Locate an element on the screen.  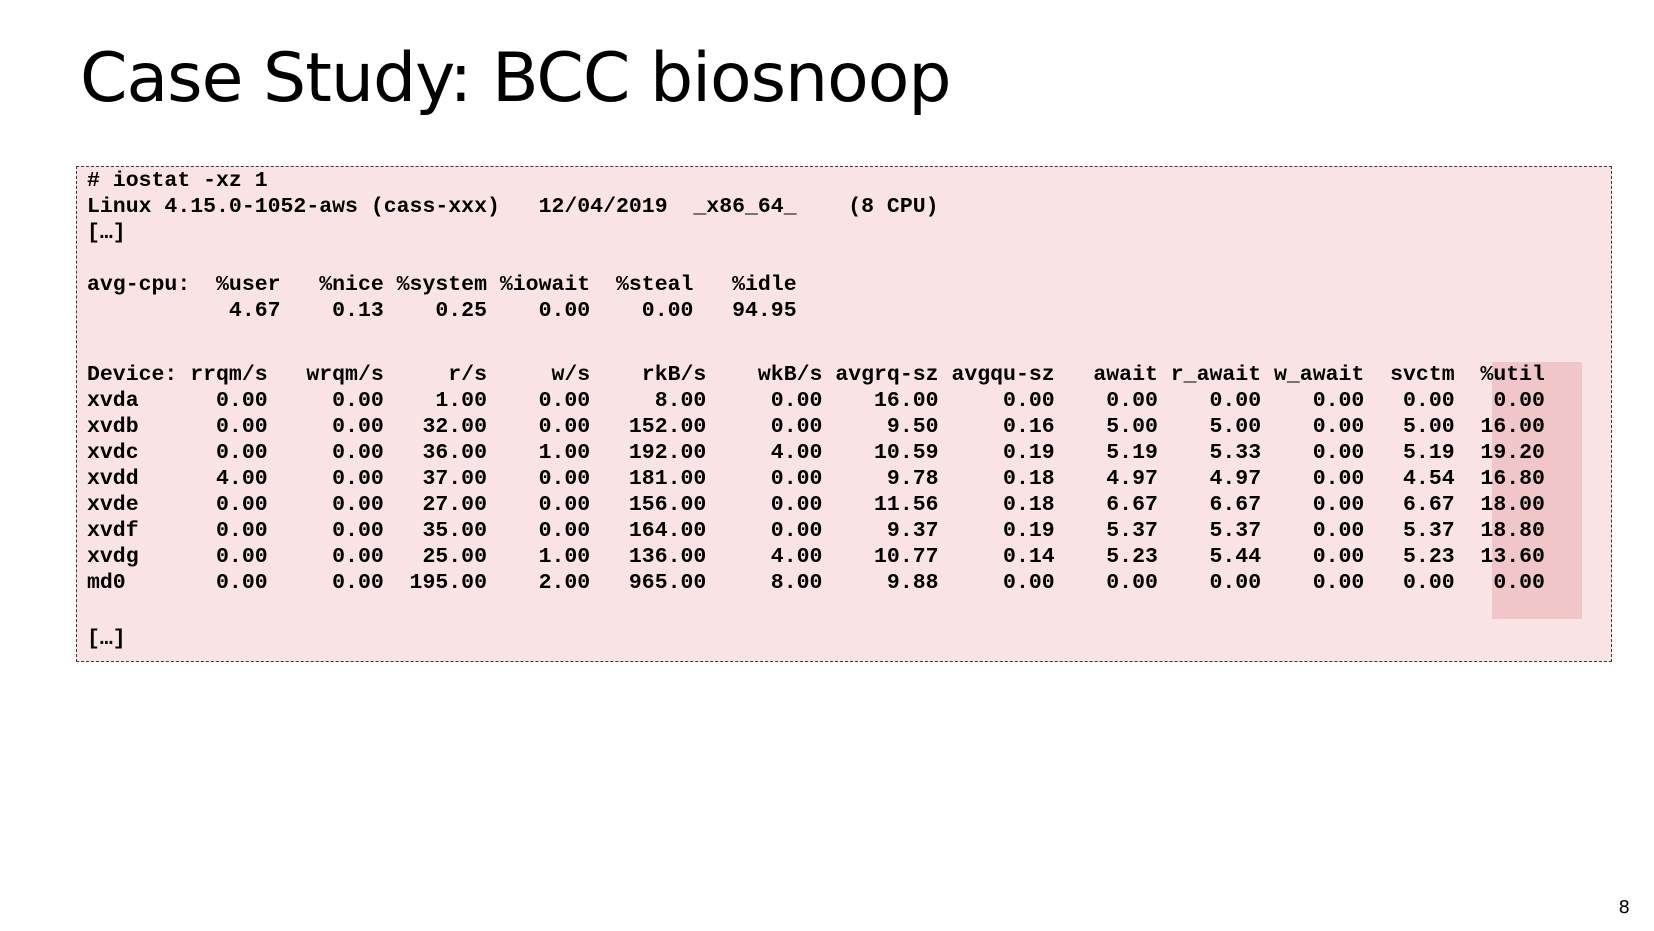
page-number: 8 is located at coordinates (1624, 907).